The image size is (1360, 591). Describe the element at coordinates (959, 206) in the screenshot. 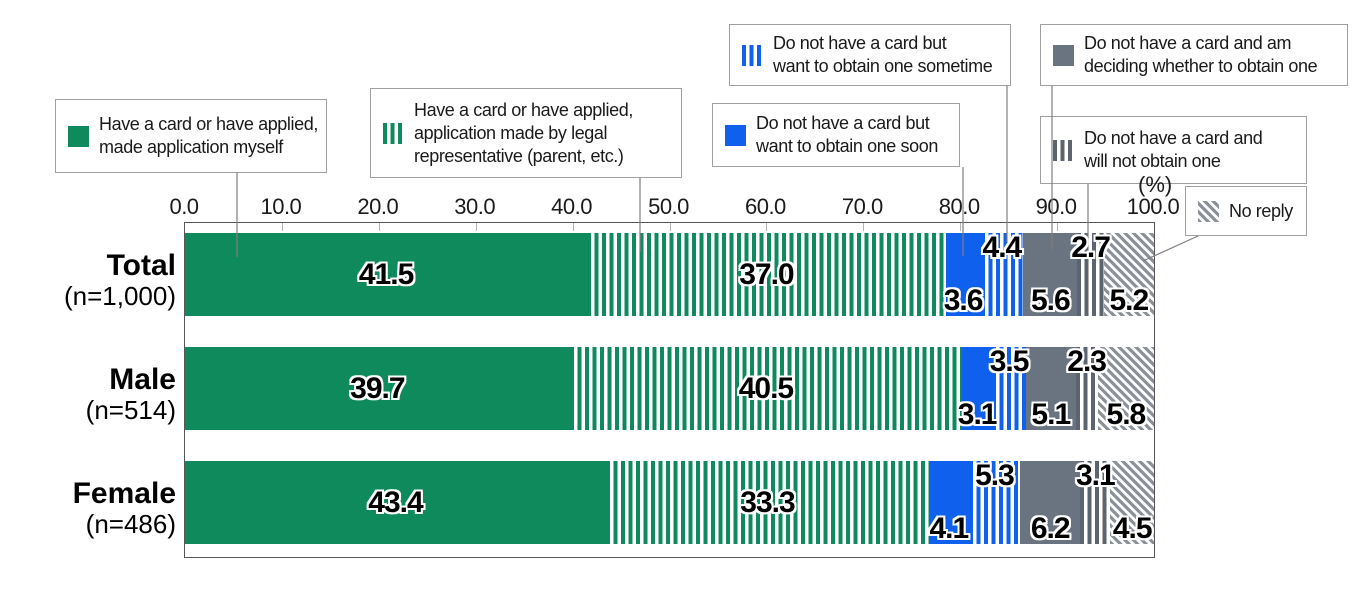

I see `axis-tick-label: 80.0` at that location.